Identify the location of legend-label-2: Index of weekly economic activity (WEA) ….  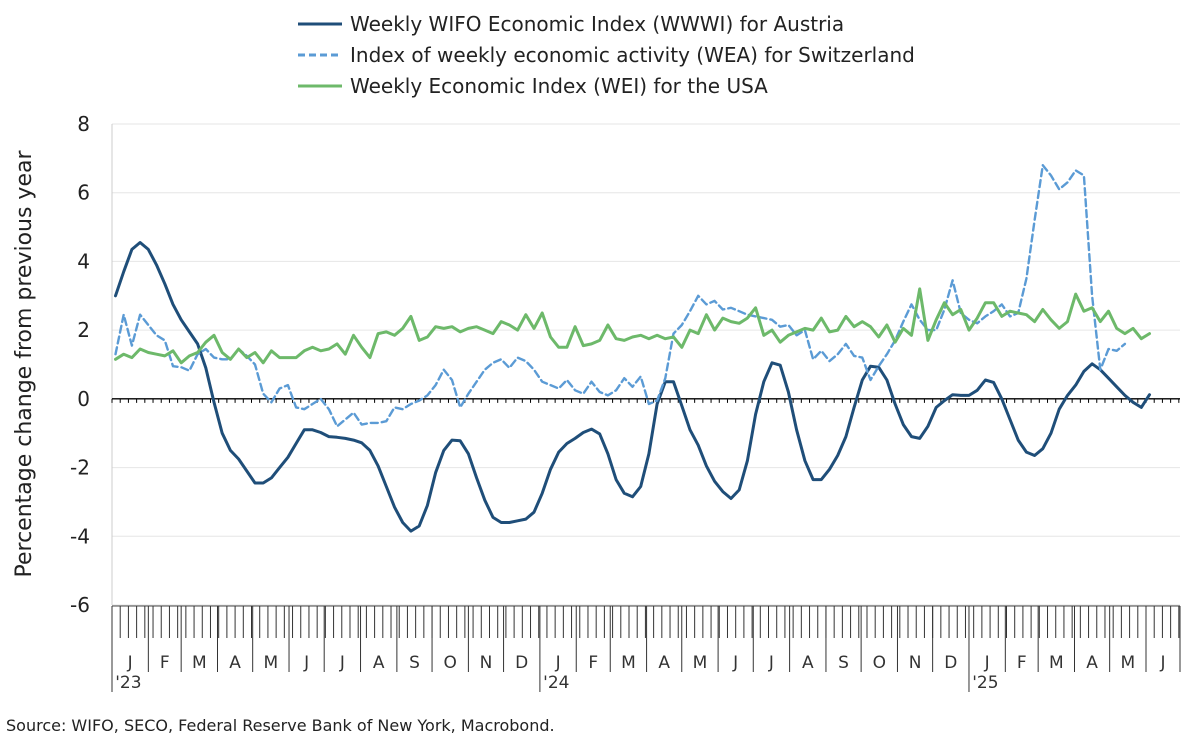
(632, 55).